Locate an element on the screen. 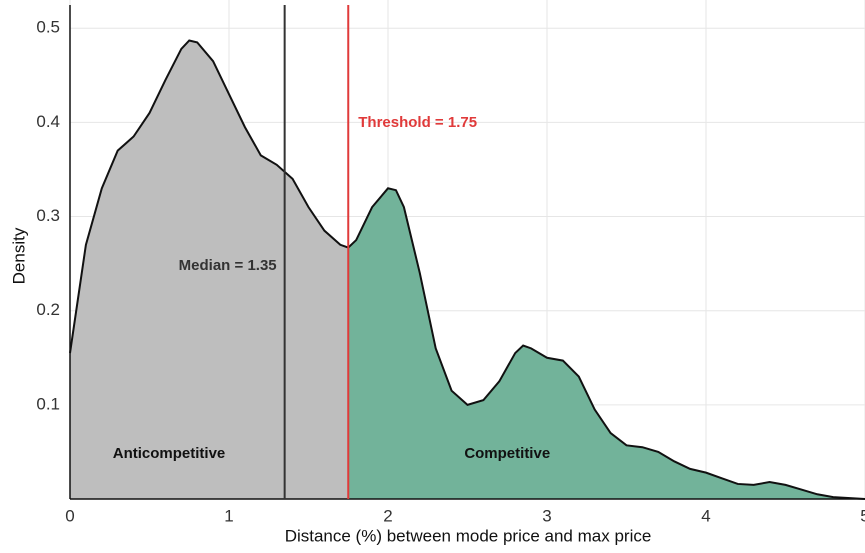 This screenshot has width=865, height=553. threshold-label: Threshold = 1.75 is located at coordinates (417, 122).